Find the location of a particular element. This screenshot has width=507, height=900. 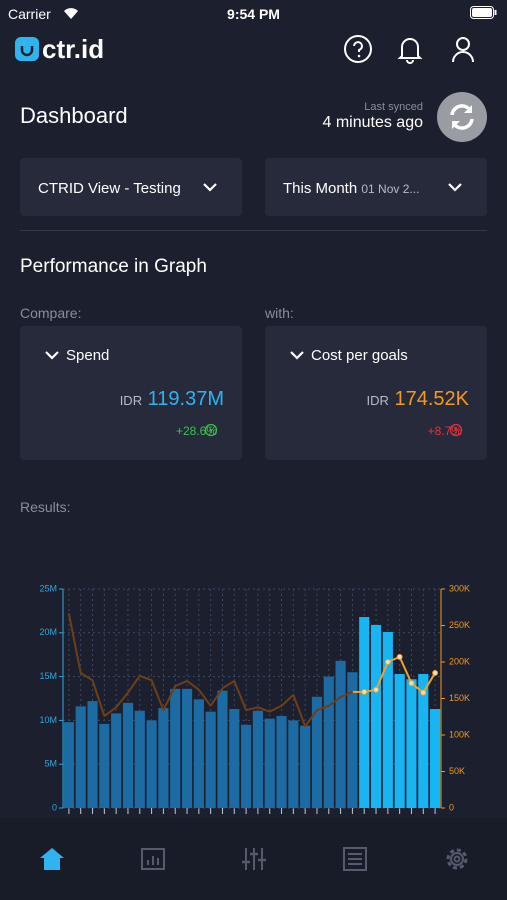

with-label: with: is located at coordinates (279, 313).